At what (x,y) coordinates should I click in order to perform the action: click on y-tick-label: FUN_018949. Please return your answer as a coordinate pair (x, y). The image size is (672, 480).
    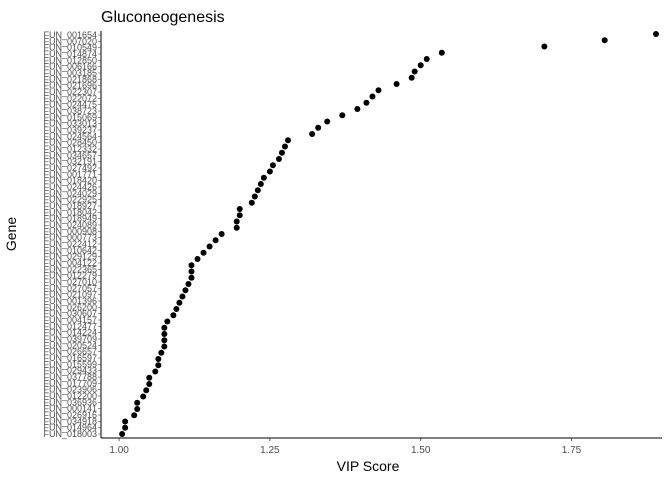
    Looking at the image, I should click on (70, 219).